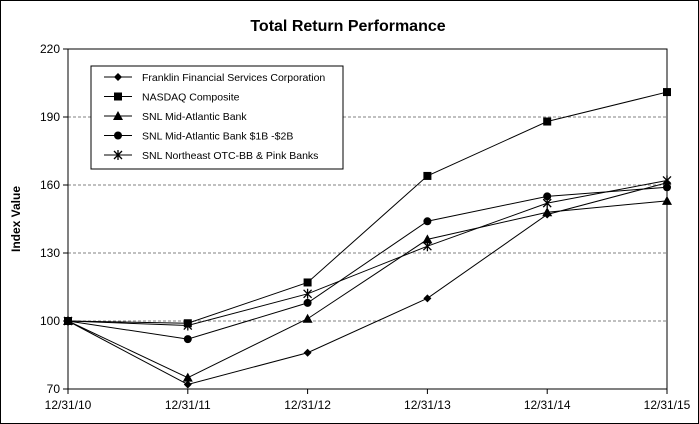  What do you see at coordinates (233, 78) in the screenshot?
I see `legend-label: Franklin Financial Services Corporation` at bounding box center [233, 78].